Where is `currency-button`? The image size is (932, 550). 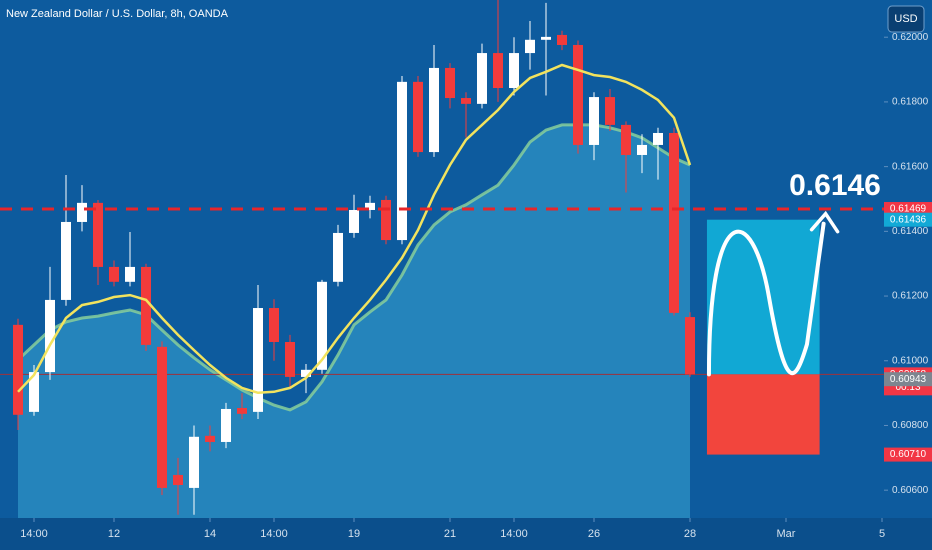
currency-button is located at coordinates (906, 19).